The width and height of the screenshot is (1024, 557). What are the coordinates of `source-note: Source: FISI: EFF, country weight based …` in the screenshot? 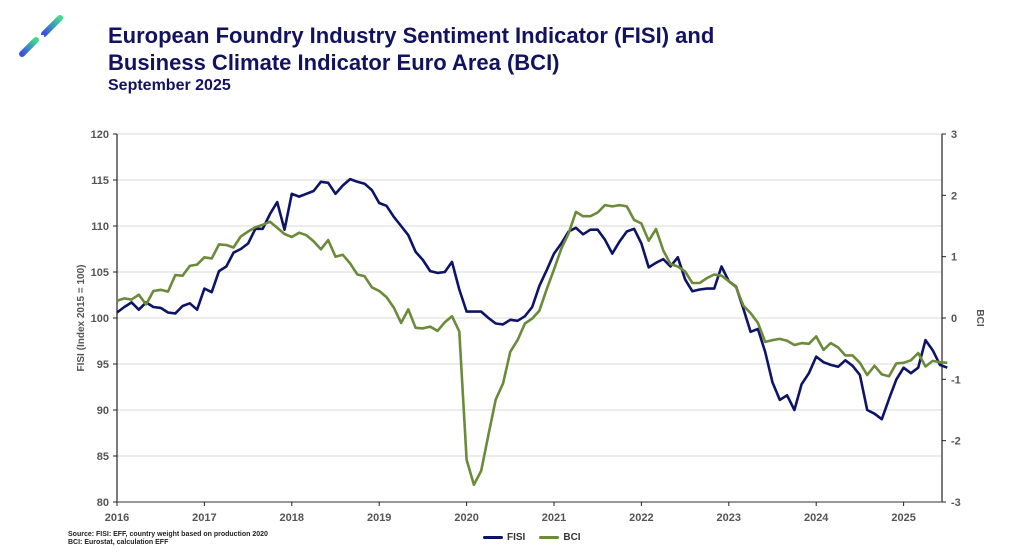 It's located at (168, 539).